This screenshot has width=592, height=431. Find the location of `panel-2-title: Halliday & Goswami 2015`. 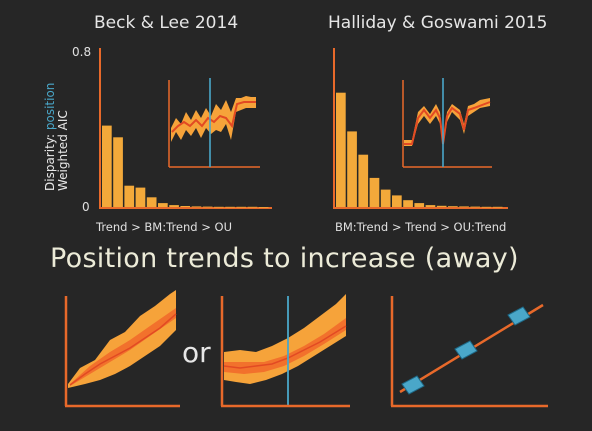

panel-2-title: Halliday & Goswami 2015 is located at coordinates (438, 23).